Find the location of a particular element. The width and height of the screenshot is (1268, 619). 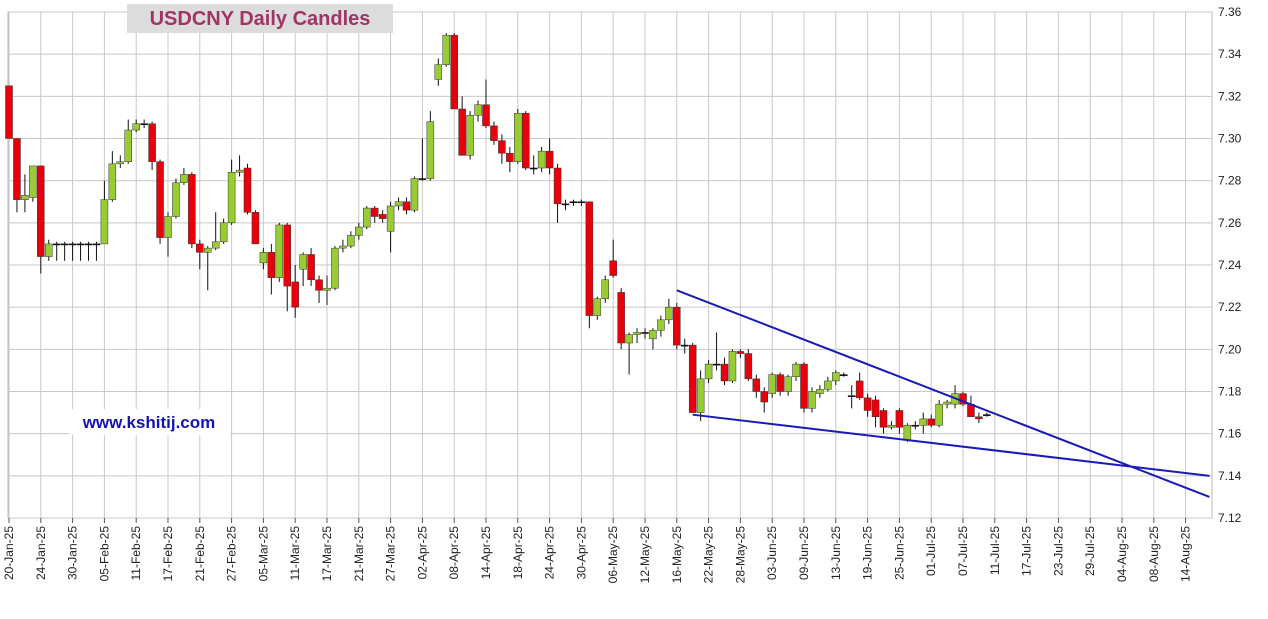

y-tick-label: 7.34 is located at coordinates (1230, 54).